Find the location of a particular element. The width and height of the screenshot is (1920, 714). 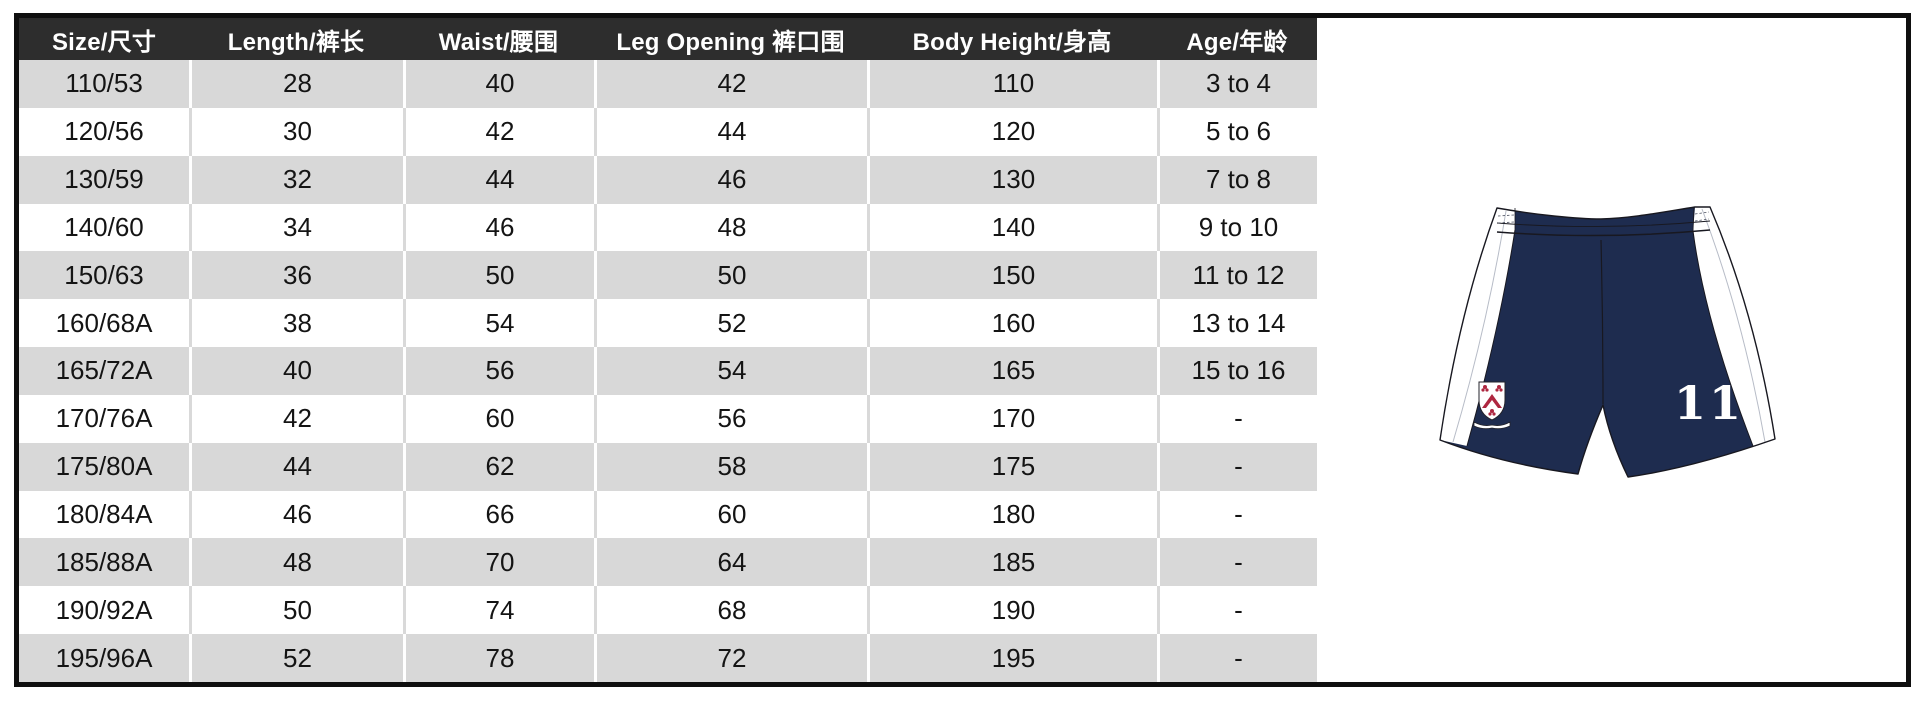

table-cell: 165/72A is located at coordinates (104, 370).